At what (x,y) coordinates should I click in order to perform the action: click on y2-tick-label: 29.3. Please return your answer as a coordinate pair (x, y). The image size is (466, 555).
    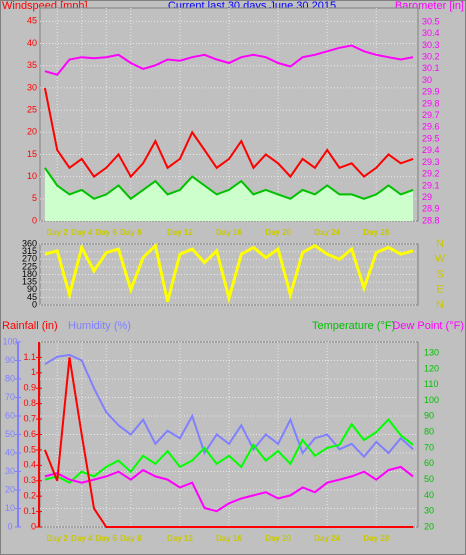
    Looking at the image, I should click on (431, 162).